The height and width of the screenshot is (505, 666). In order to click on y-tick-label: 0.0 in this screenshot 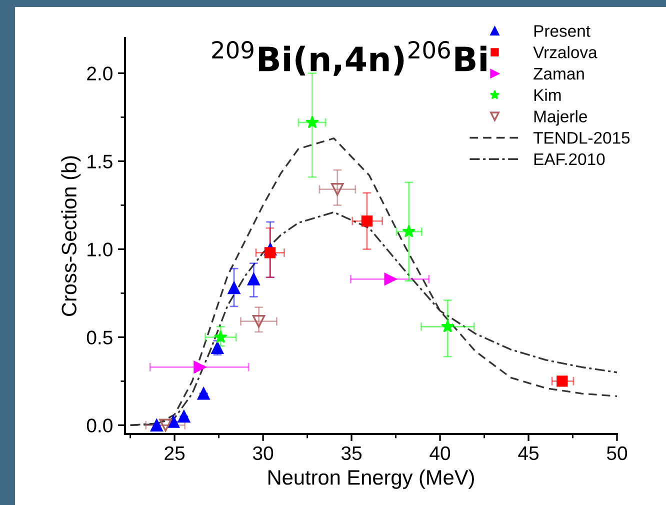, I will do `click(99, 425)`.